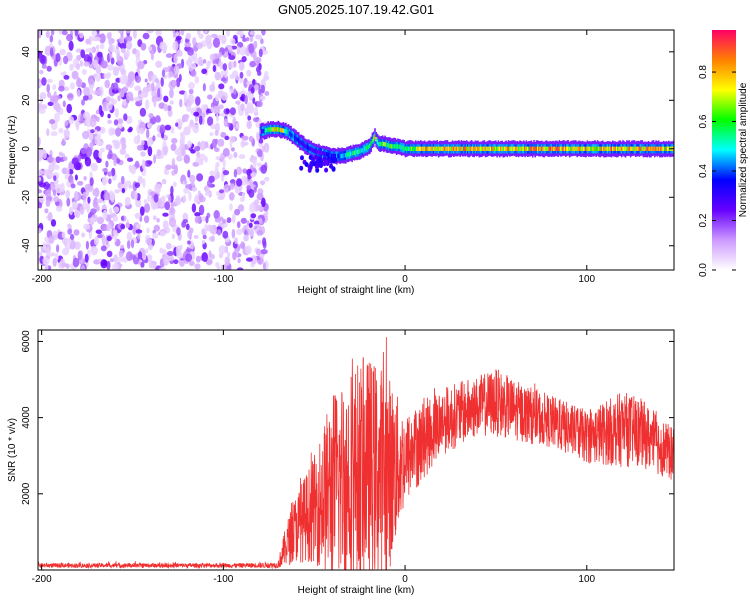 The height and width of the screenshot is (600, 750). I want to click on colorbar-tick-label: 0.6, so click(703, 121).